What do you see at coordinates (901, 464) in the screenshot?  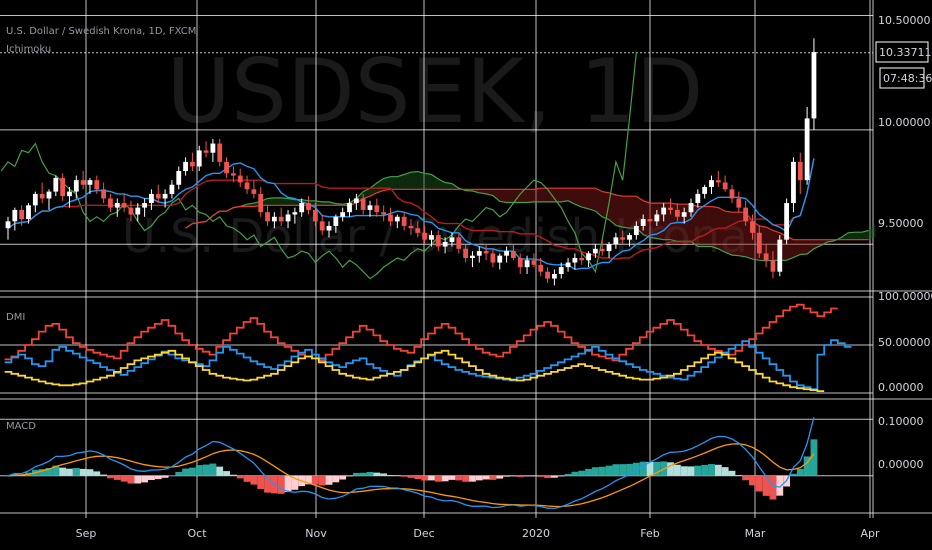 I see `macd-tick: 0.00000` at bounding box center [901, 464].